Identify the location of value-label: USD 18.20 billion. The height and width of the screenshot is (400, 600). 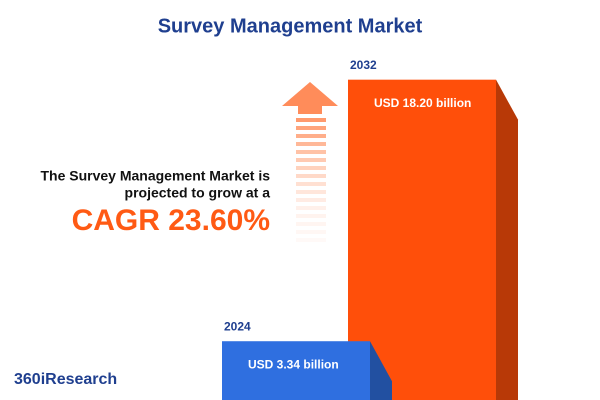
(422, 103).